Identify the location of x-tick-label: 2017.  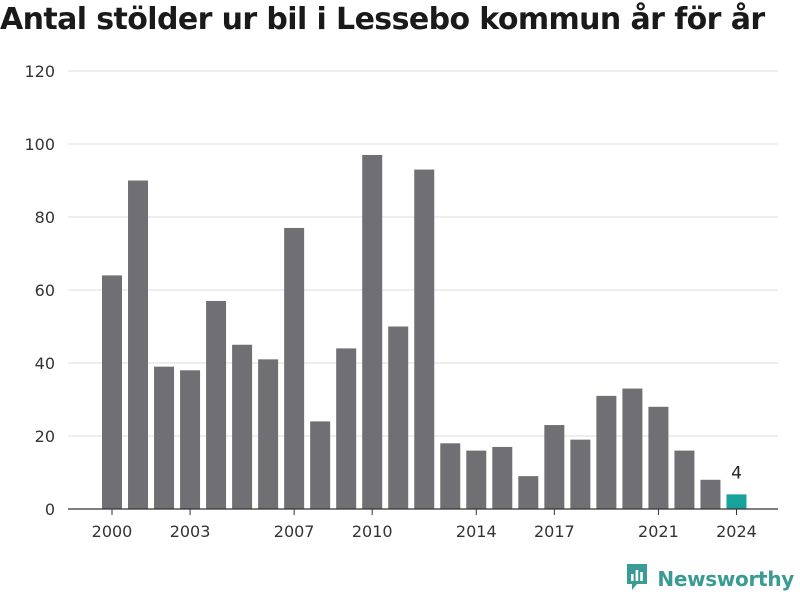
(554, 531).